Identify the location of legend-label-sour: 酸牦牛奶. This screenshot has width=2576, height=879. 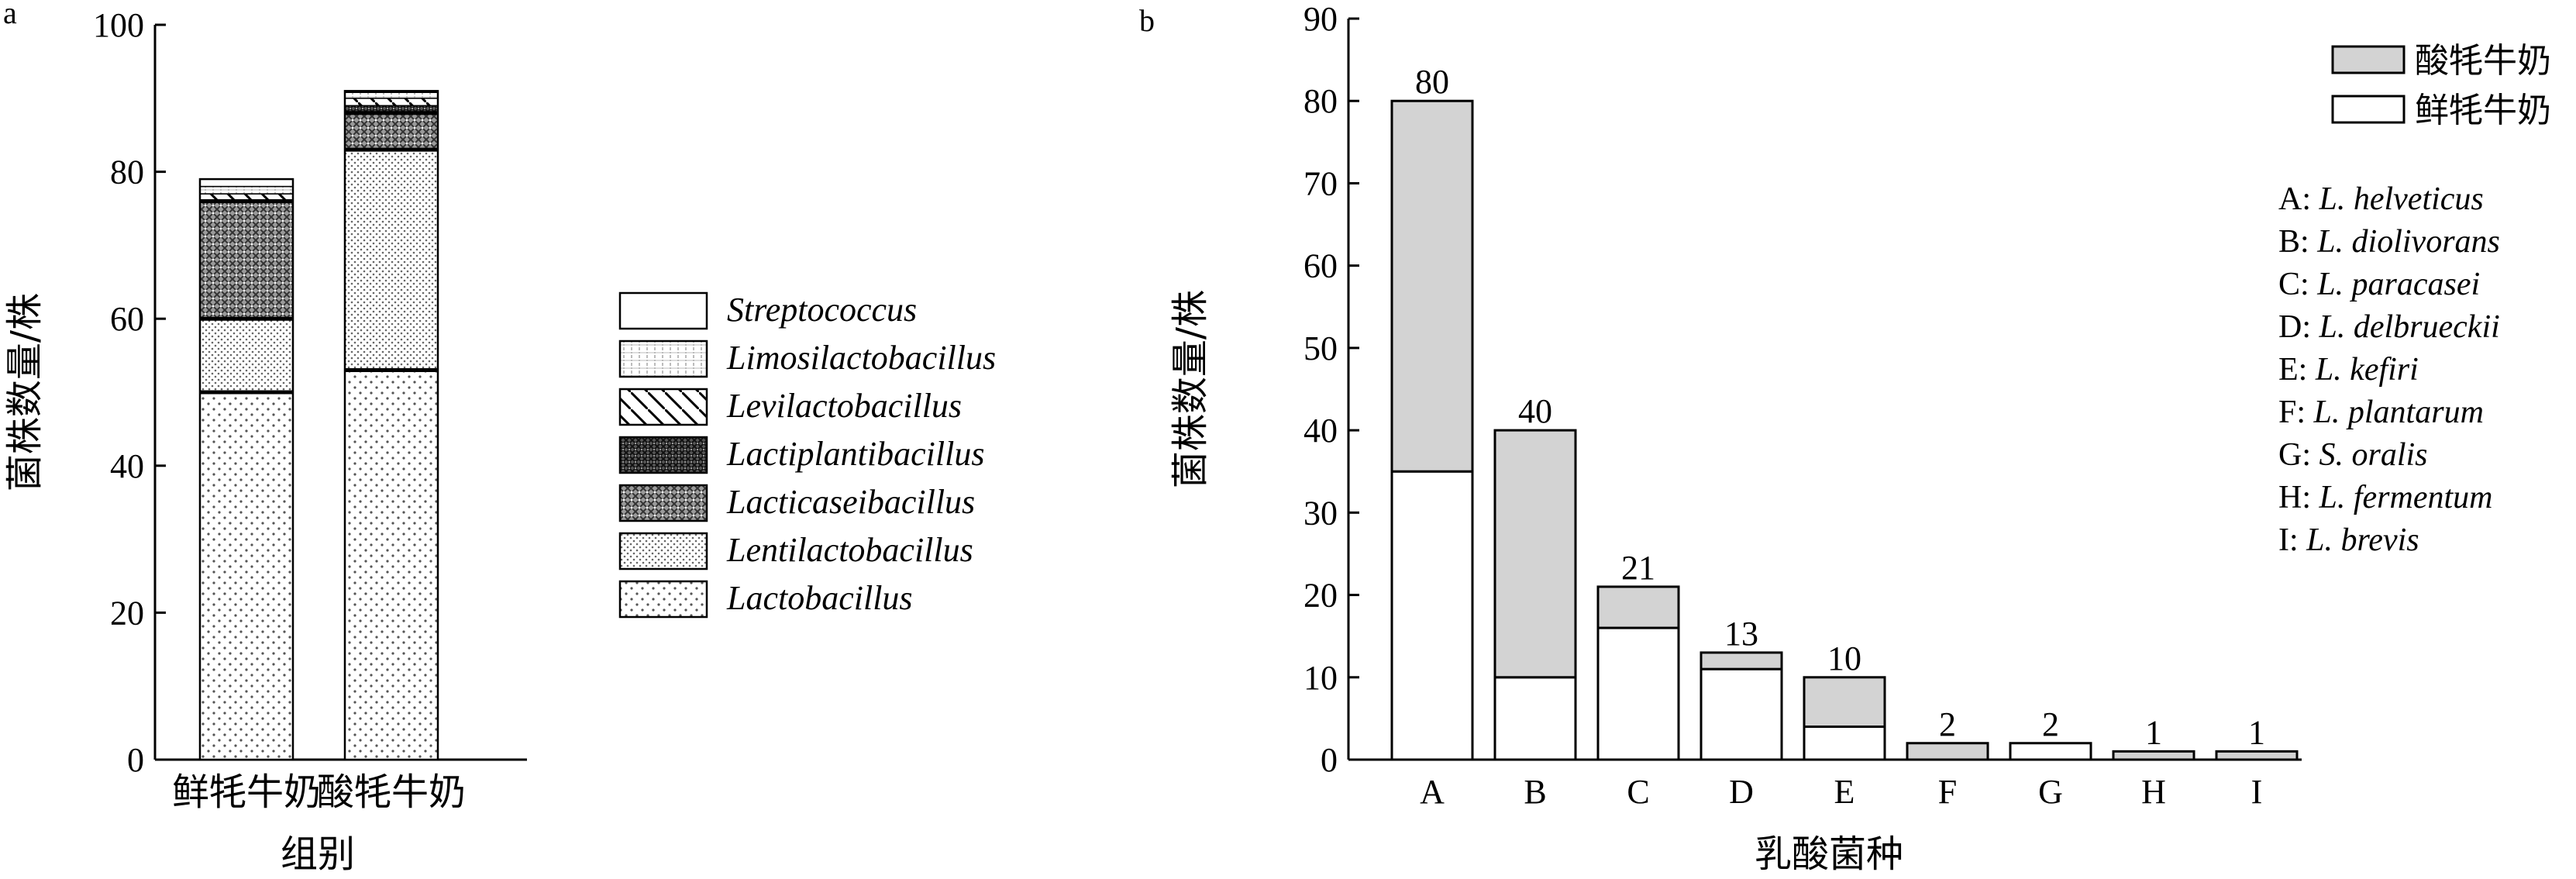
(2483, 61).